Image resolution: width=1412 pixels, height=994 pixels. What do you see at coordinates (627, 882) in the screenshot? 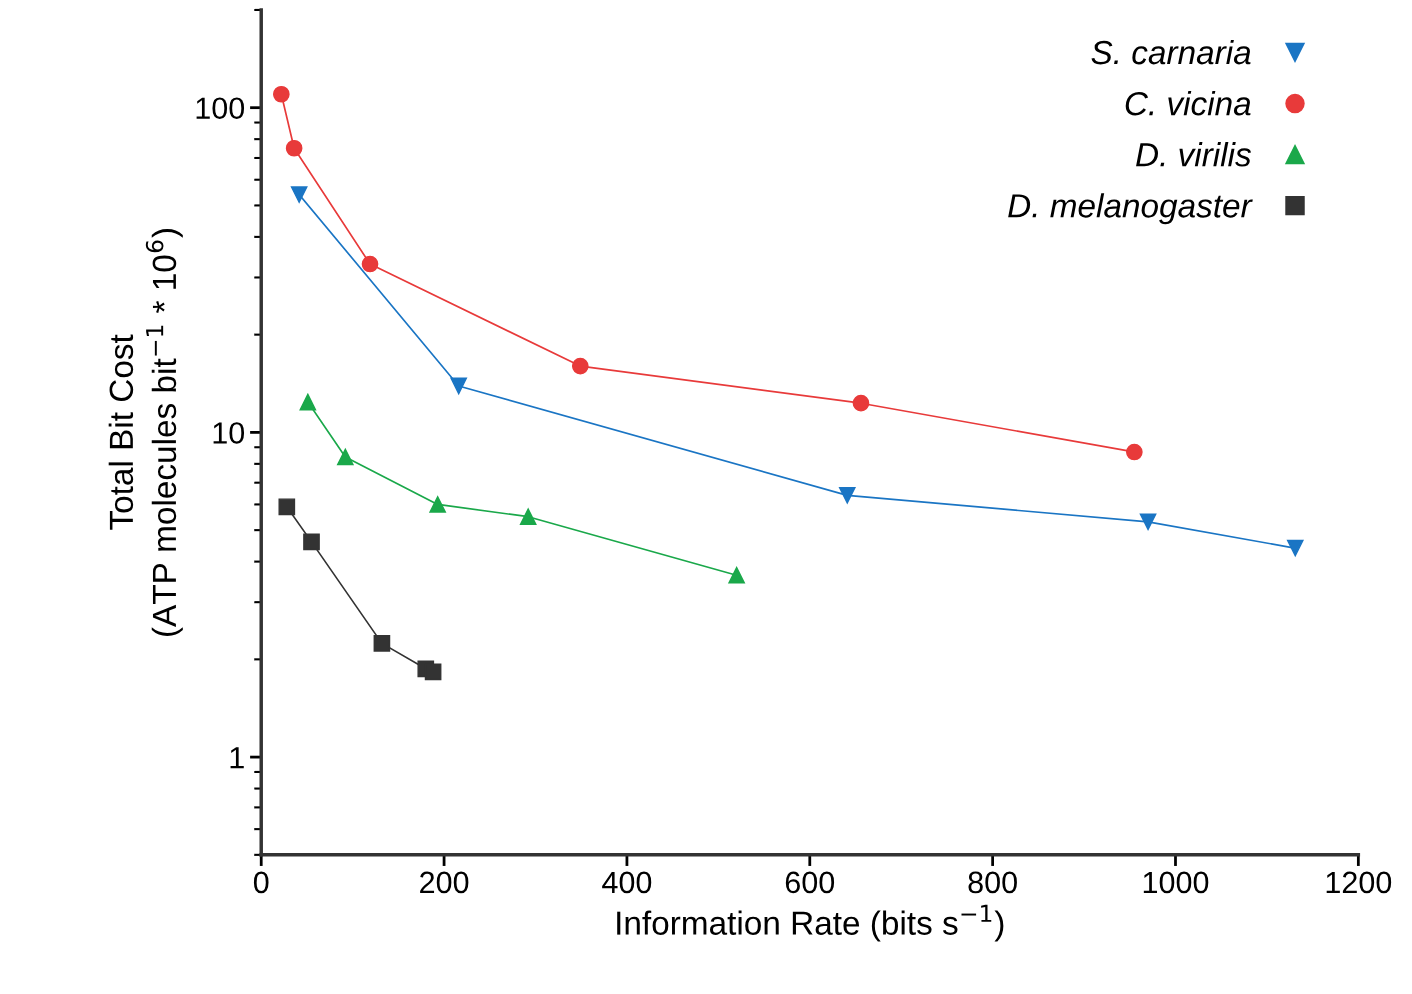
I see `x-tick-label: 400` at bounding box center [627, 882].